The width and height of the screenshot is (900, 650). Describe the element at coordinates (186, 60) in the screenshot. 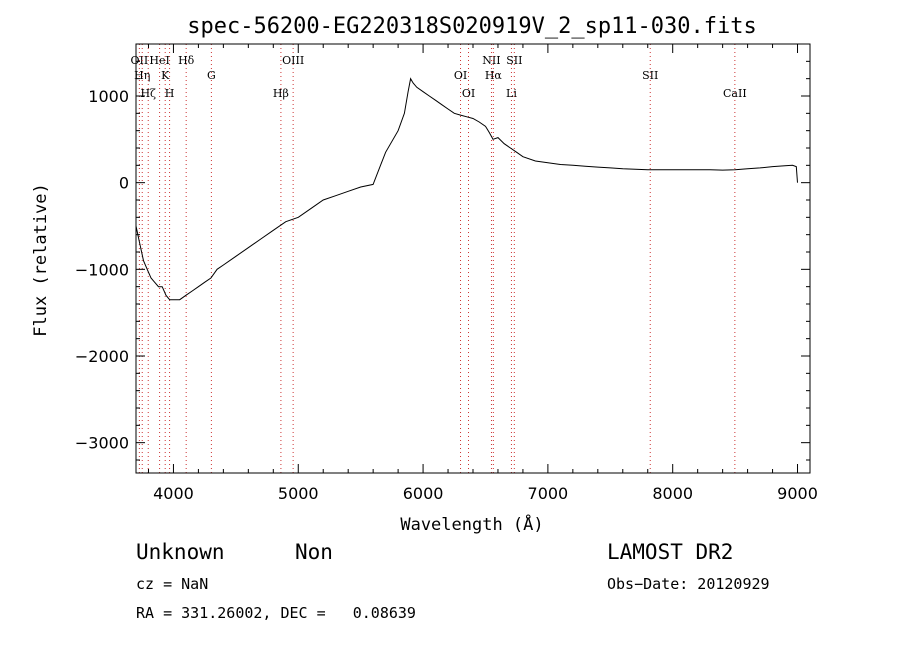

I see `line-label: Hδ` at that location.